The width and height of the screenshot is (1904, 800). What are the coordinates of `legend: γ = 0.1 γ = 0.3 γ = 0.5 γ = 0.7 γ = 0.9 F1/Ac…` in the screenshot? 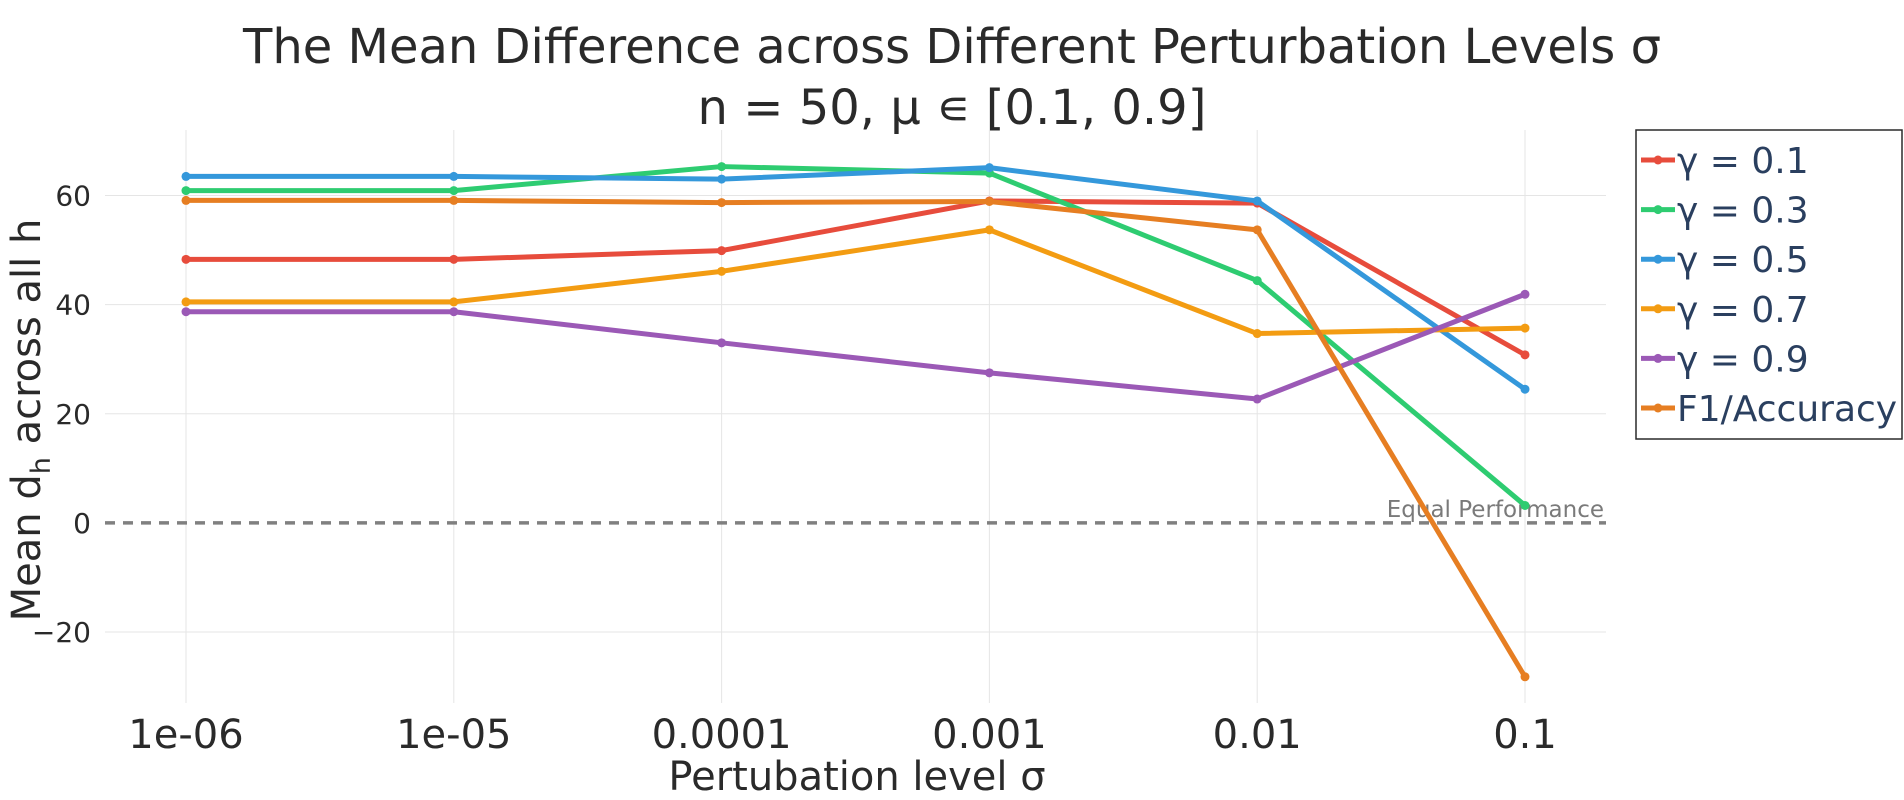 It's located at (1769, 284).